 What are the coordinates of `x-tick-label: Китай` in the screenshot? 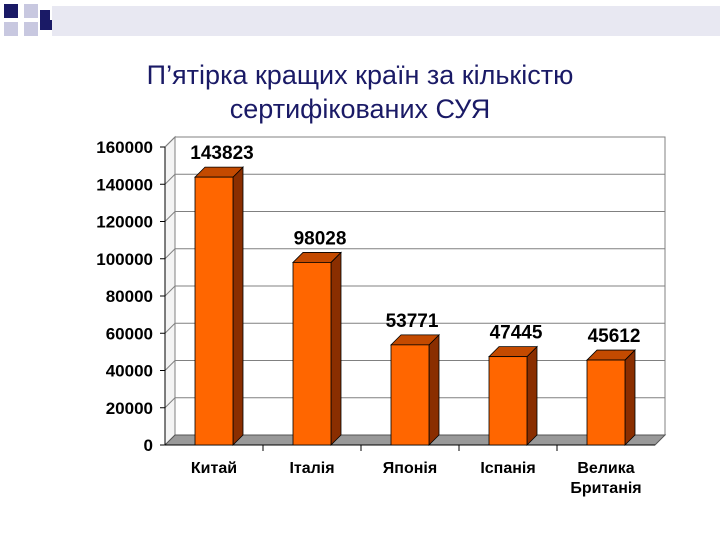 It's located at (214, 468).